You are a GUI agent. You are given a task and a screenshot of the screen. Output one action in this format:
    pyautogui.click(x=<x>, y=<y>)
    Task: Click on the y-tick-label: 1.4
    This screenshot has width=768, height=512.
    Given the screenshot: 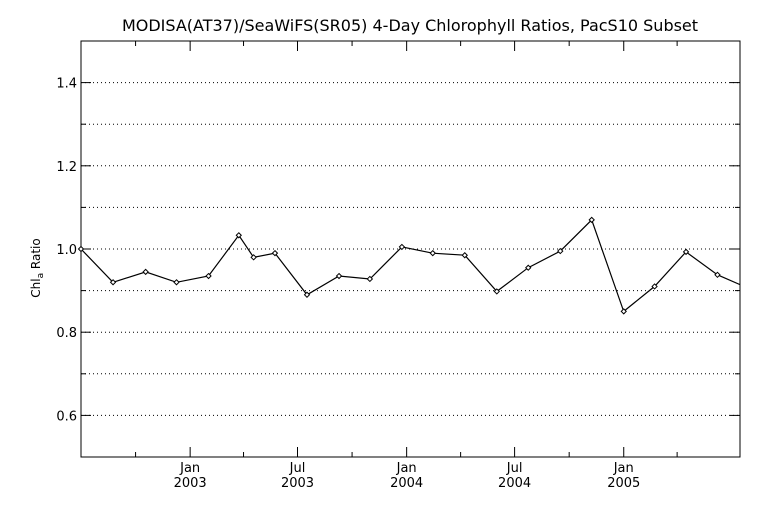 What is the action you would take?
    pyautogui.click(x=66, y=84)
    